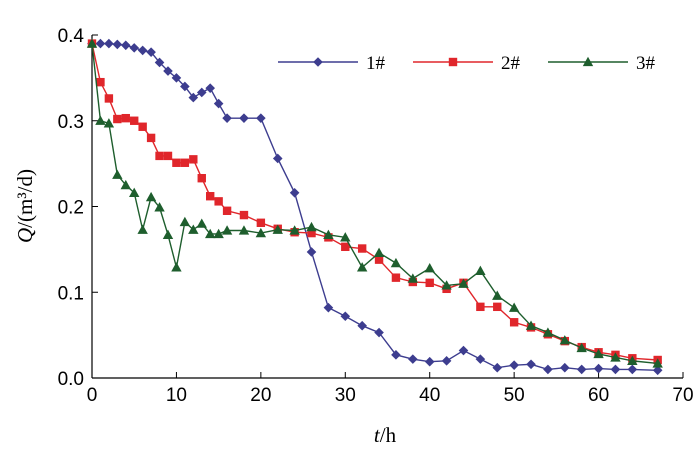 This screenshot has width=700, height=454. I want to click on x-tick-label: 30, so click(345, 395).